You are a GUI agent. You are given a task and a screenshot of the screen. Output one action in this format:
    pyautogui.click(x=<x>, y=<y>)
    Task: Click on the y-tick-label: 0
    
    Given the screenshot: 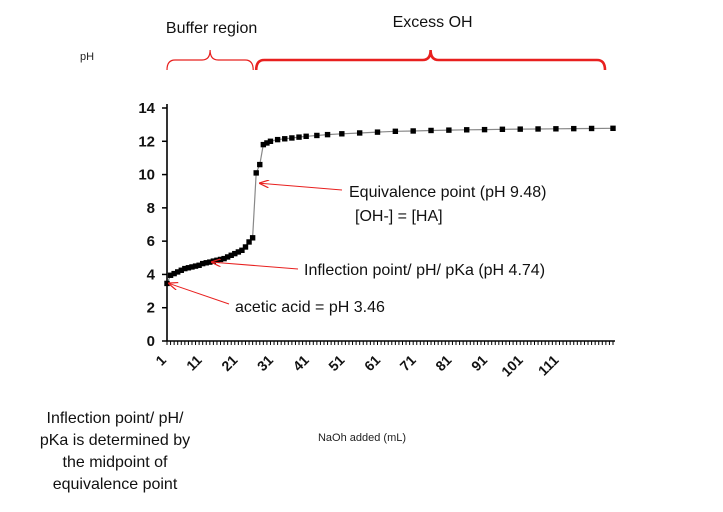 What is the action you would take?
    pyautogui.click(x=151, y=341)
    